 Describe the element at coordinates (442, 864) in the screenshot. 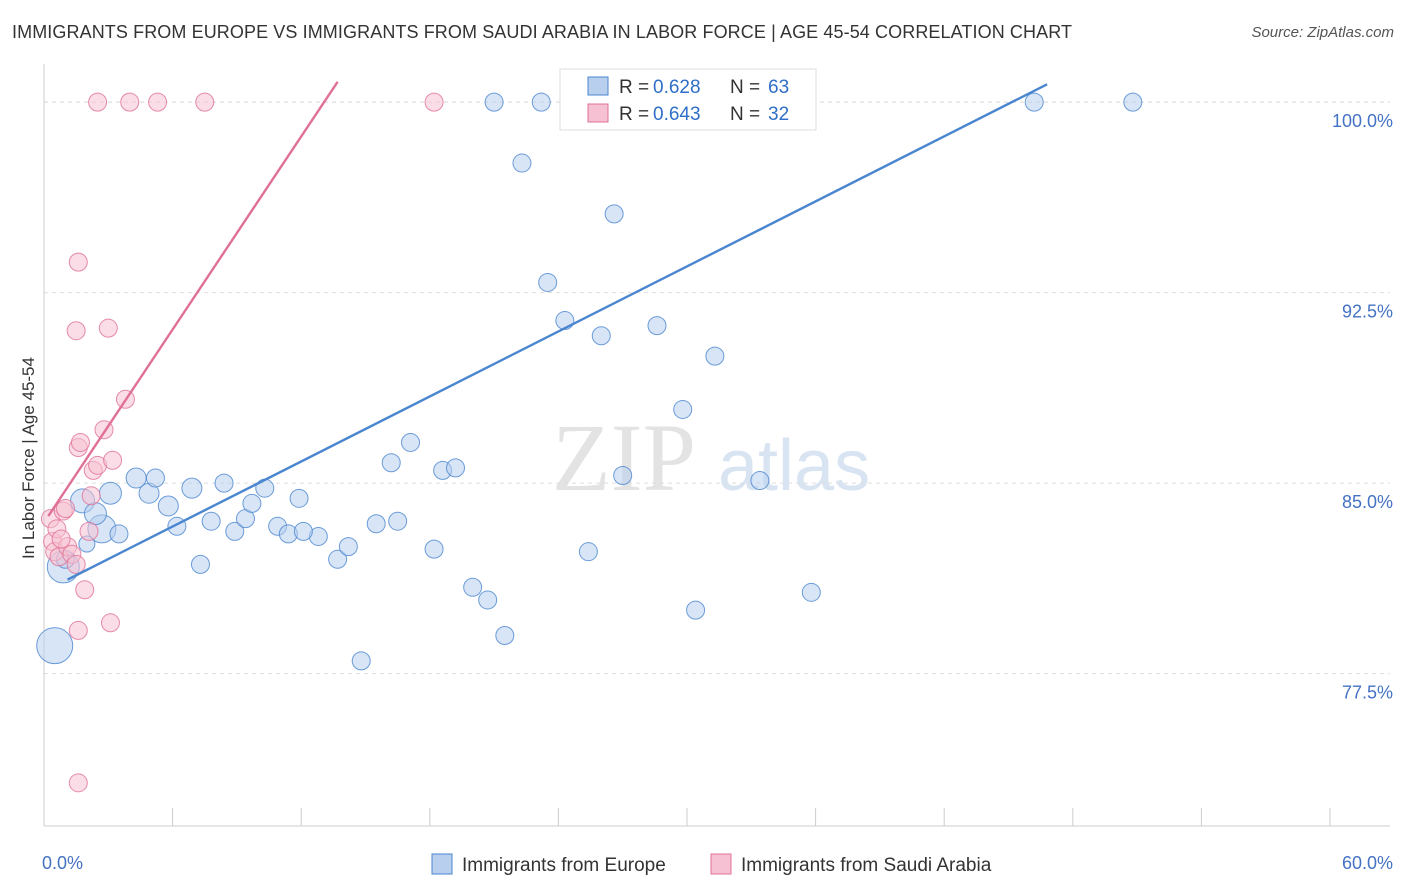

I see `legend-swatch-europe` at that location.